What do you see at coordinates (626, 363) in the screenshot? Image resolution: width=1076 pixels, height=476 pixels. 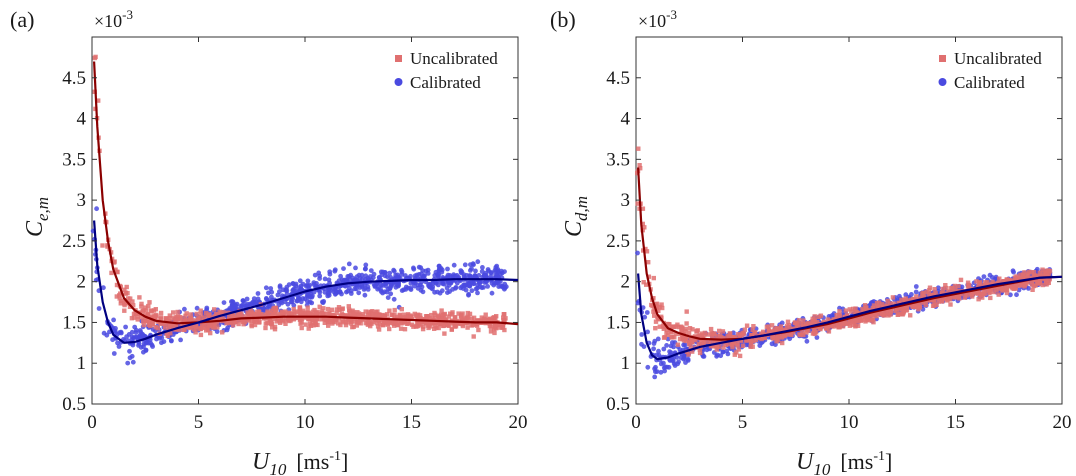 I see `y-tick-label: 1` at bounding box center [626, 363].